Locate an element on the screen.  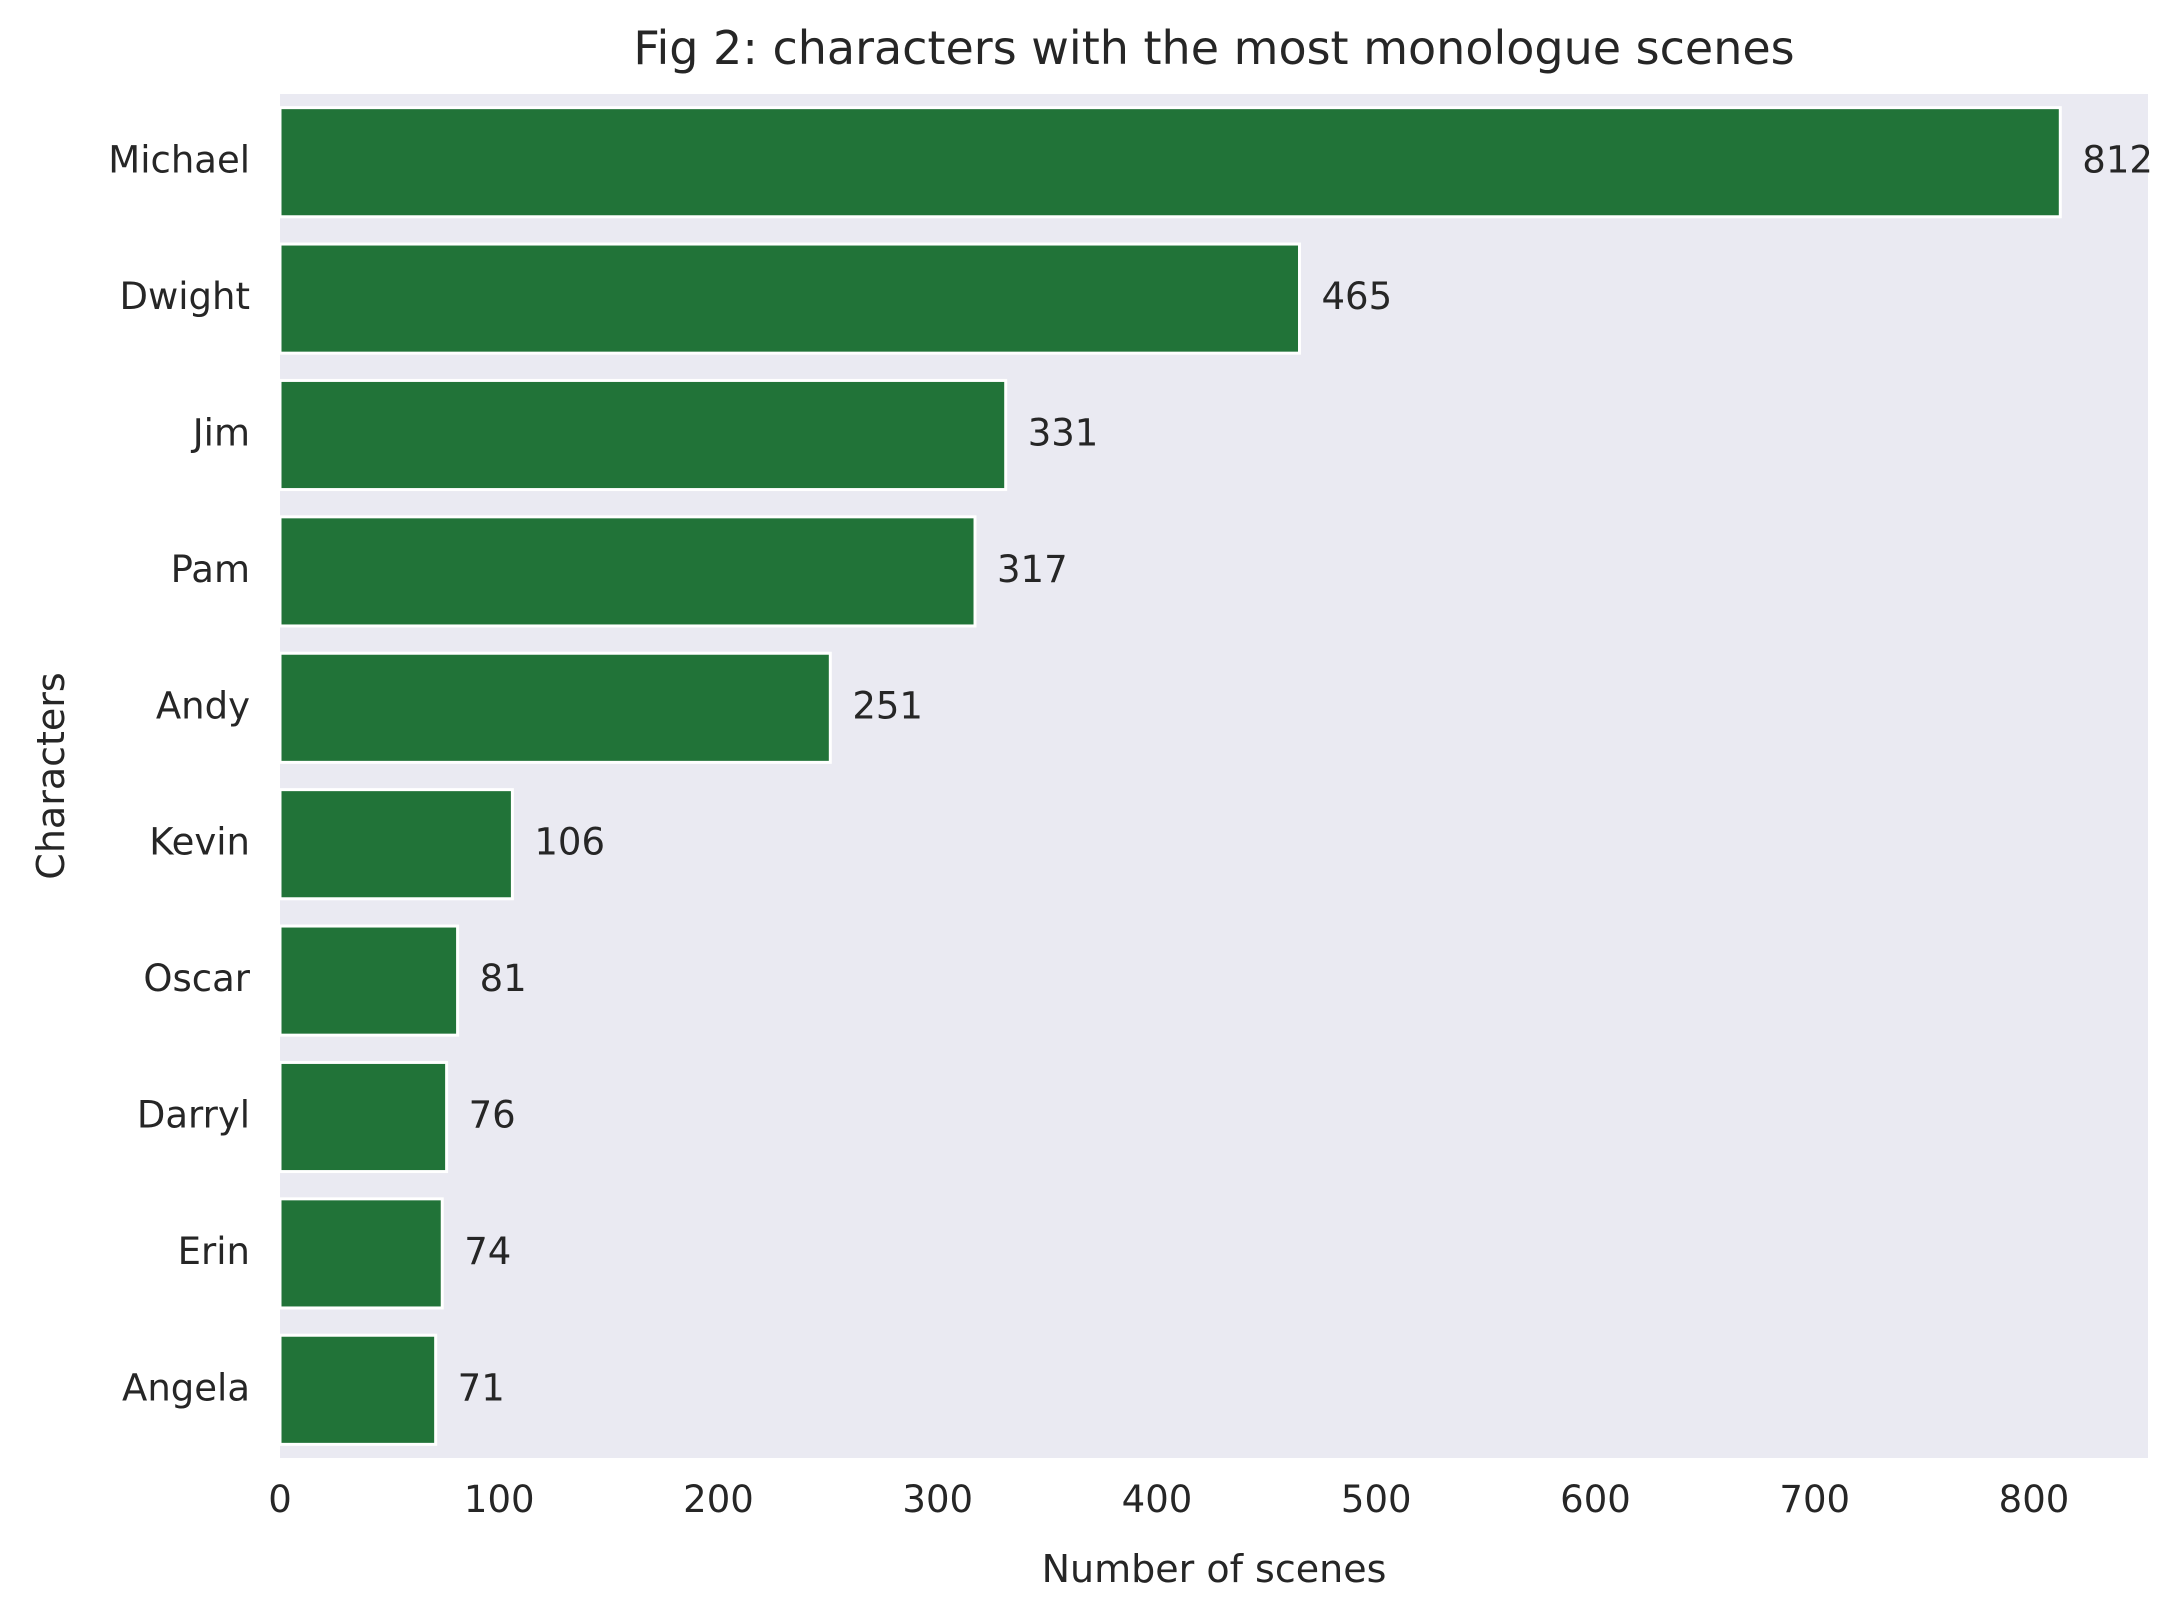
y-axis-label: Characters is located at coordinates (51, 775).